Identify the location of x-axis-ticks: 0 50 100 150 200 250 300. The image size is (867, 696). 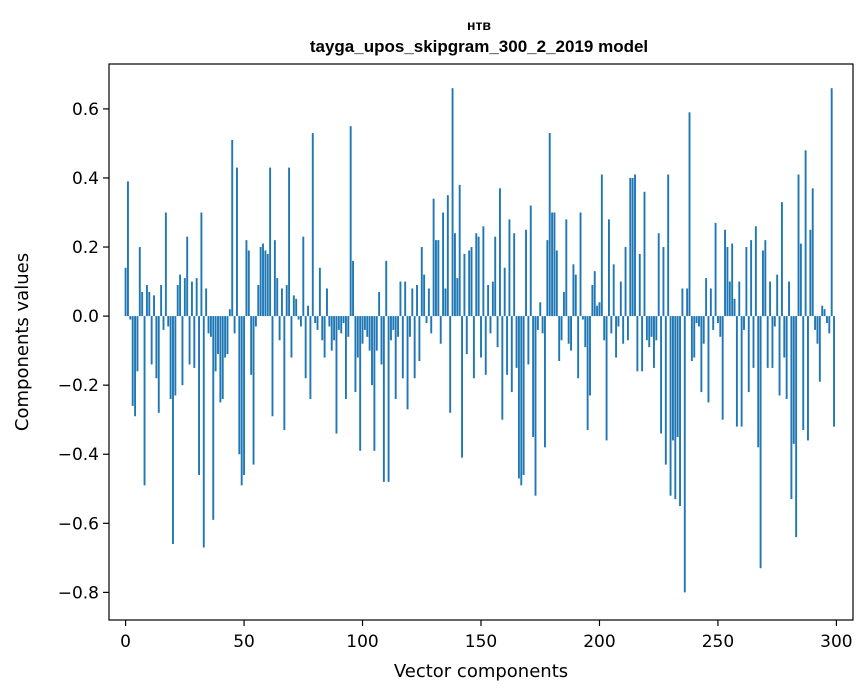
(486, 636).